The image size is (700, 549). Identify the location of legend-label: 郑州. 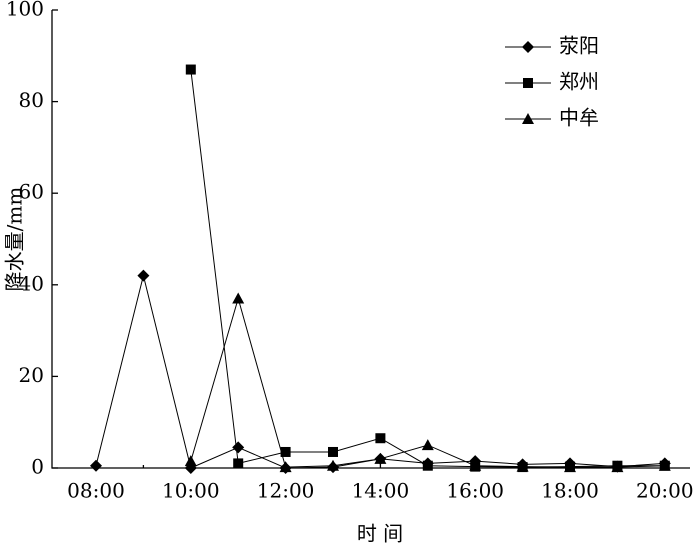
(579, 82).